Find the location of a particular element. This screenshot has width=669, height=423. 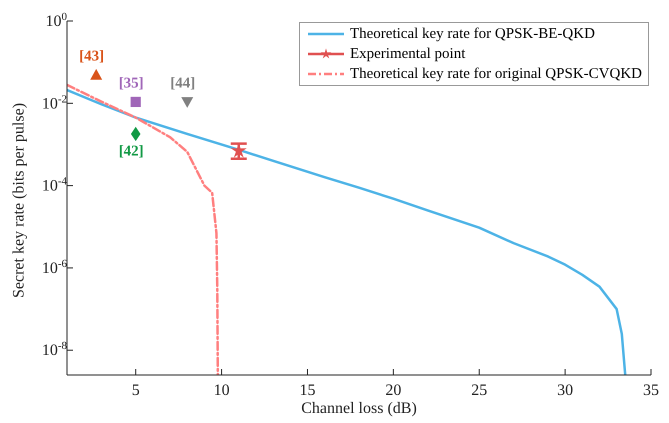

y-tick-label: 10$^{-2}$ is located at coordinates (54, 102).